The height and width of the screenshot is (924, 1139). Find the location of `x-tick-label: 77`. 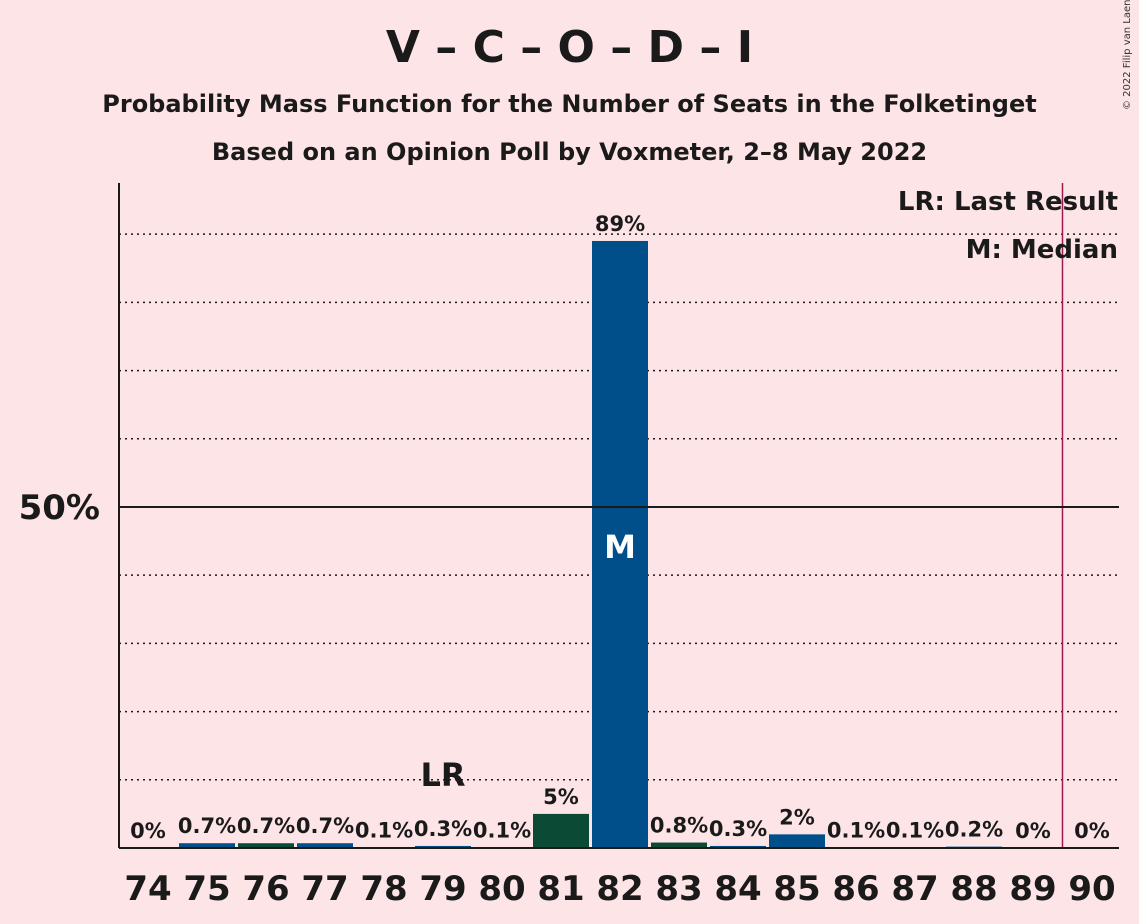

x-tick-label: 77 is located at coordinates (324, 889).